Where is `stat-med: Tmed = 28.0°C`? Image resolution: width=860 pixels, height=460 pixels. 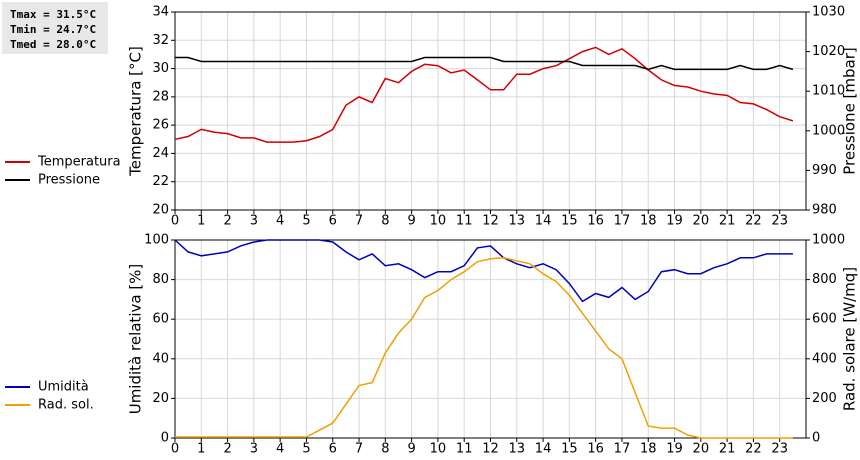 stat-med: Tmed = 28.0°C is located at coordinates (53, 44).